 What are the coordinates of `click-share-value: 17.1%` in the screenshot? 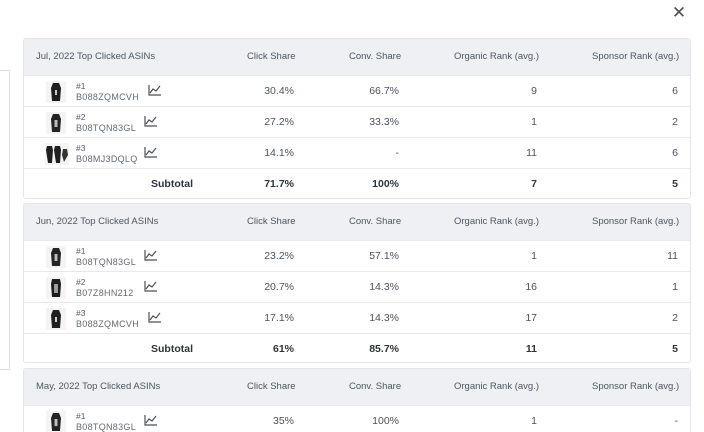 It's located at (279, 318).